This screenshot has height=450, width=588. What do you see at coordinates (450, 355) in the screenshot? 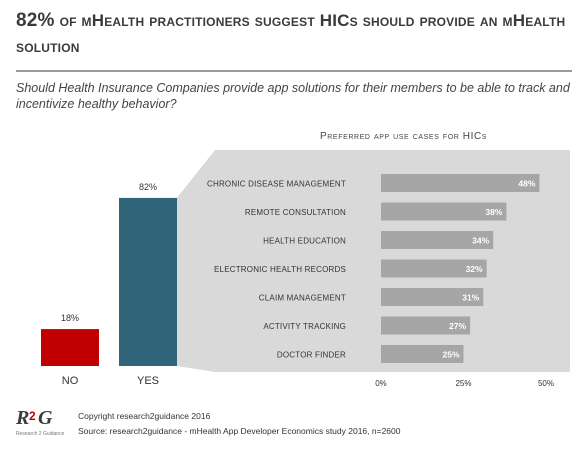
I see `use-case-value-label: 25%` at bounding box center [450, 355].